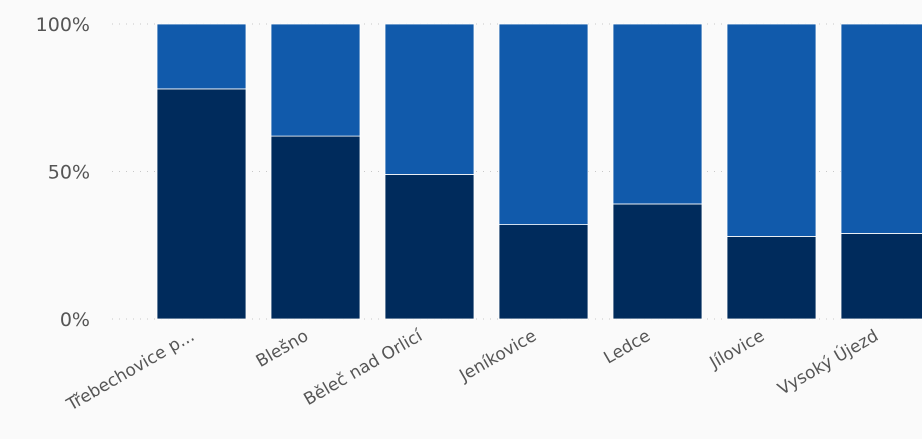 This screenshot has width=922, height=439. Describe the element at coordinates (364, 367) in the screenshot. I see `x-category-label: Běleč nad Orlicí` at that location.